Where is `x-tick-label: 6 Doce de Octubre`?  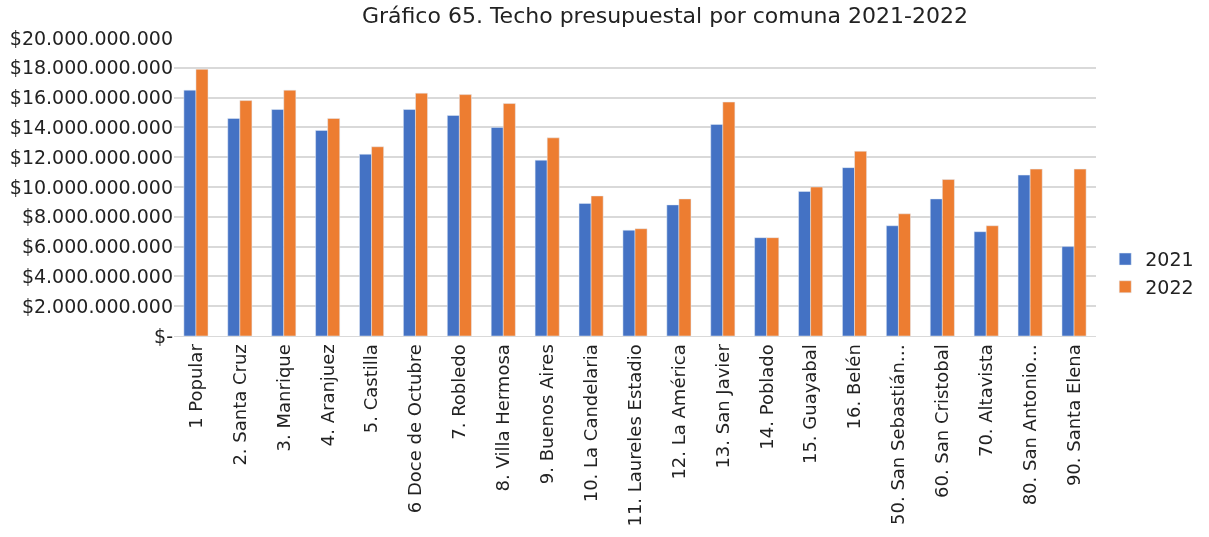 x-tick-label: 6 Doce de Octubre is located at coordinates (415, 429).